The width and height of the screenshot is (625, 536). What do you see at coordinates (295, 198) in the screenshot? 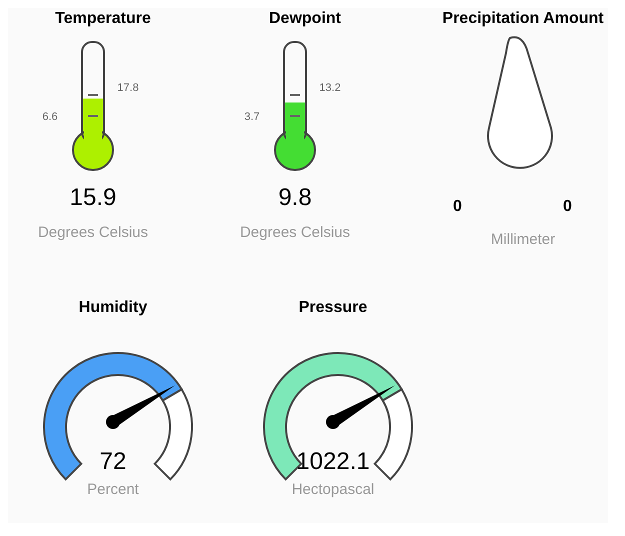
I see `data-label: 9.8` at bounding box center [295, 198].